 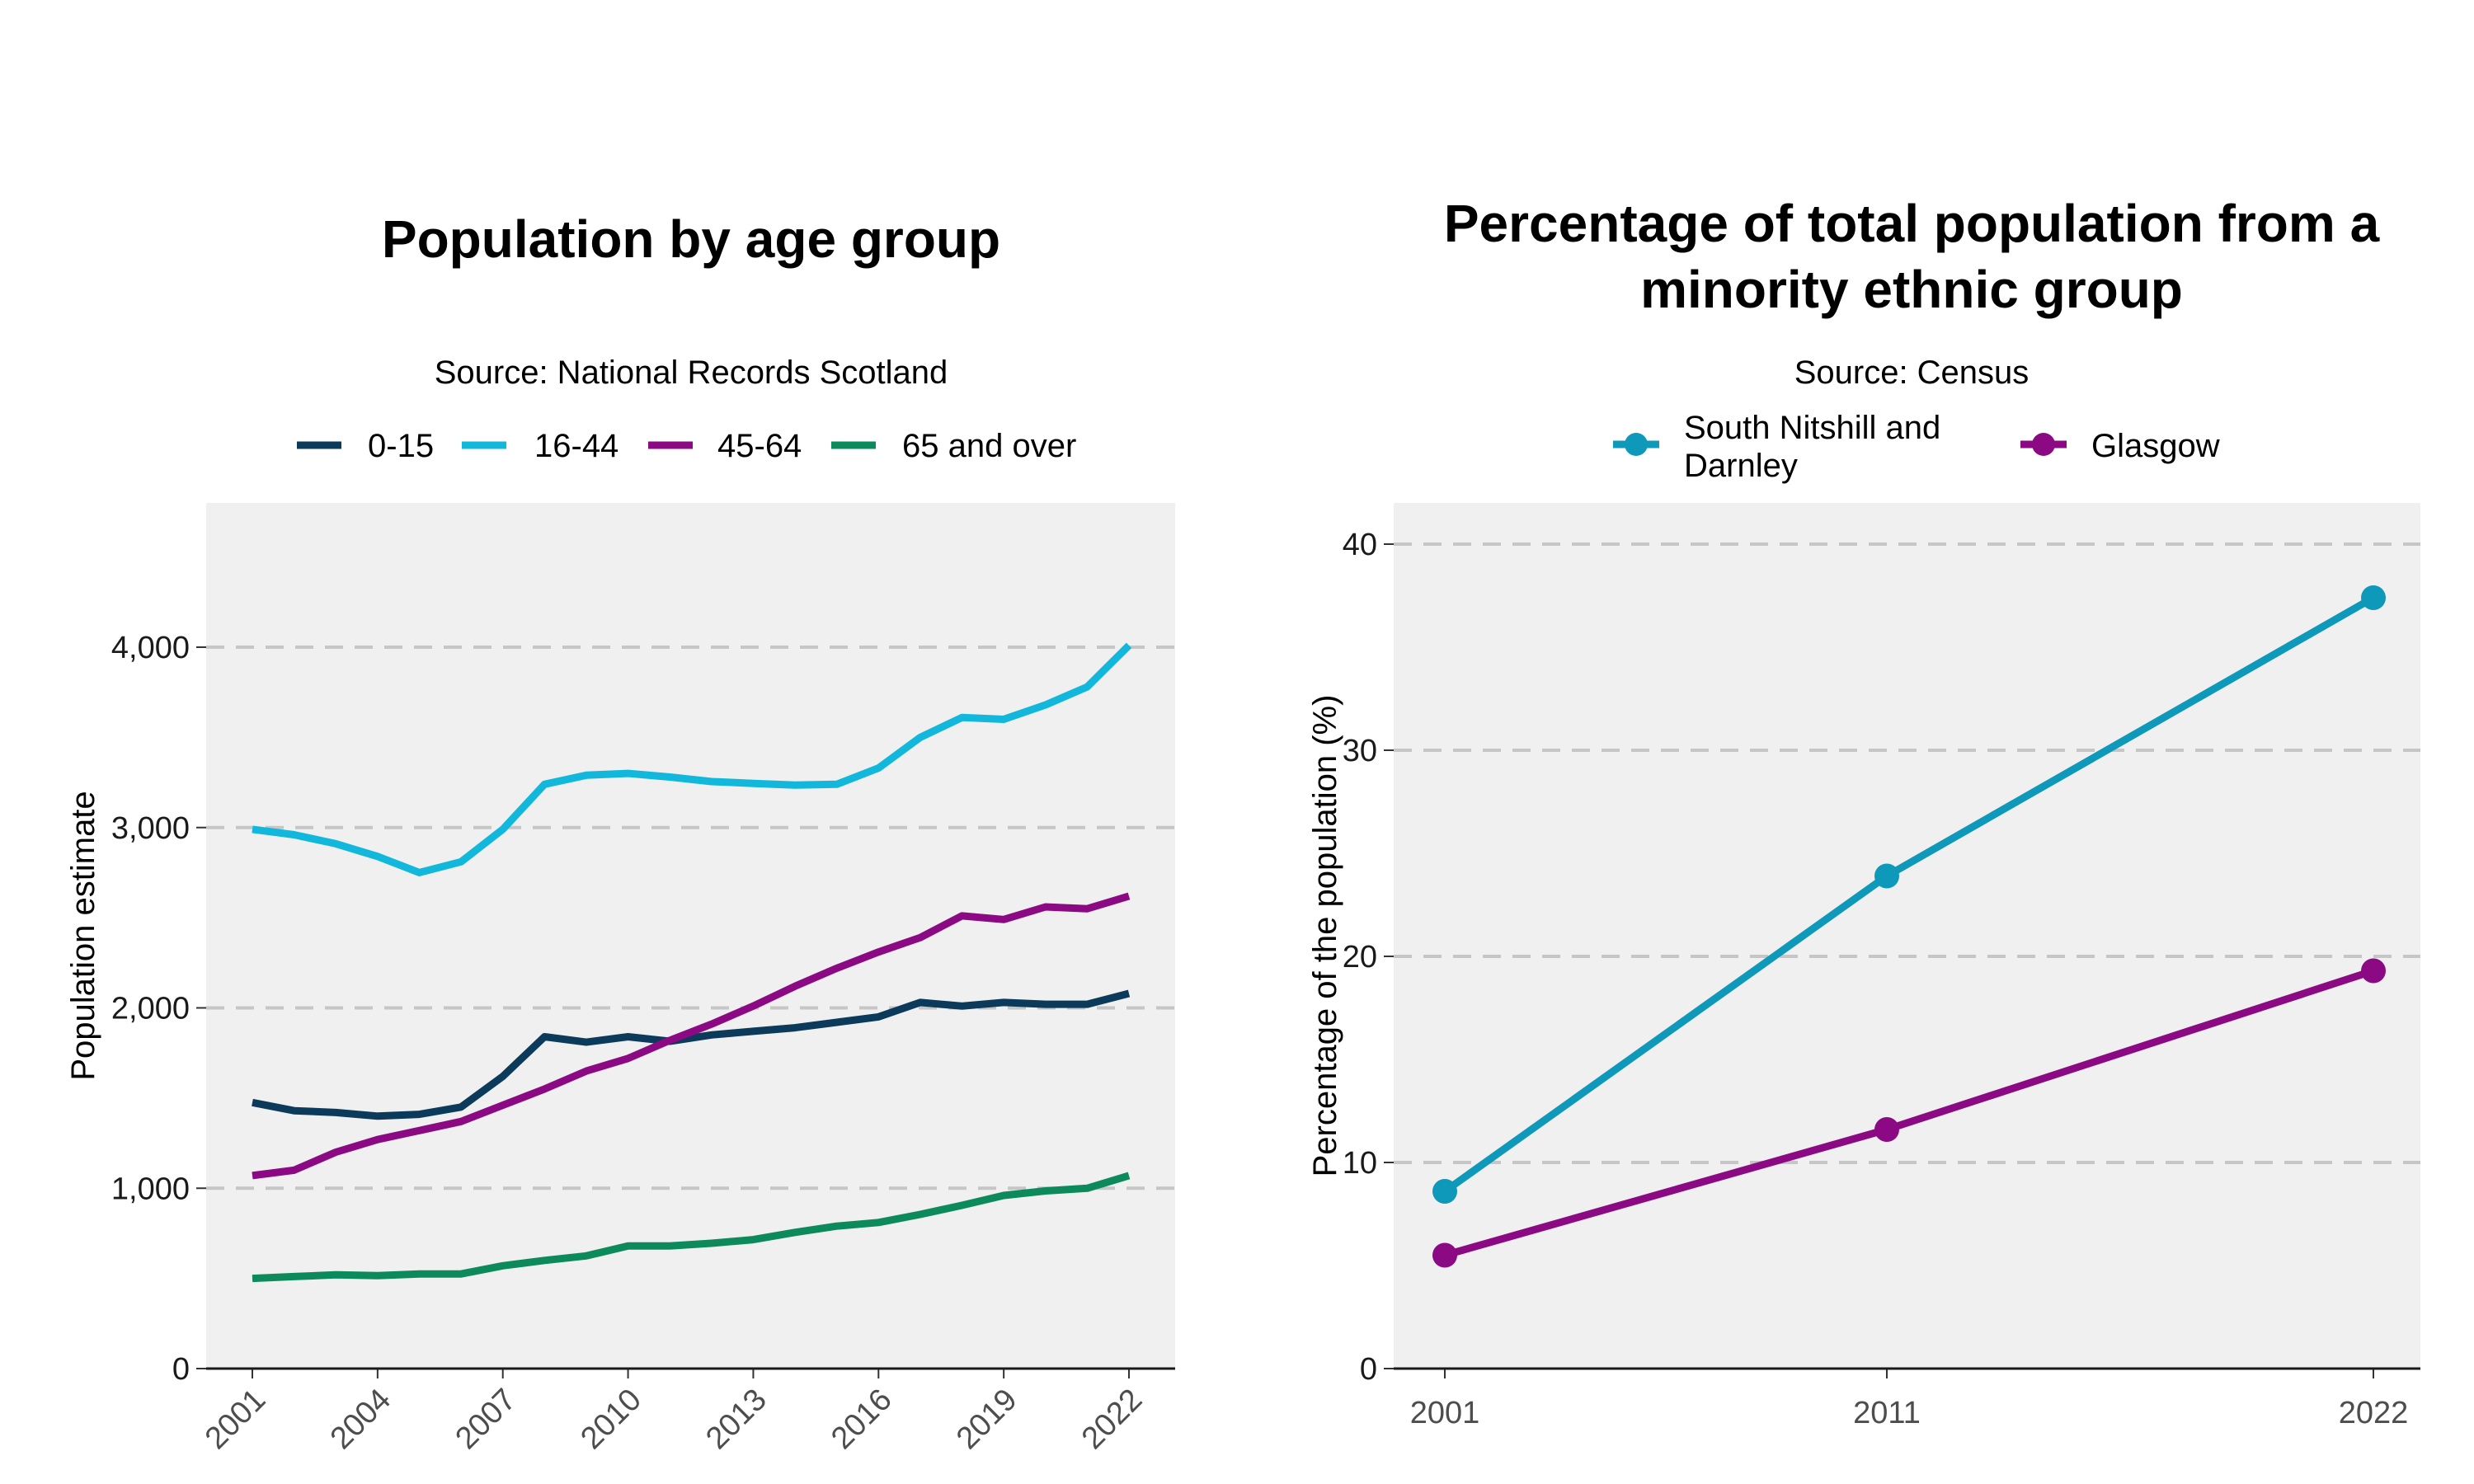 What do you see at coordinates (1912, 223) in the screenshot?
I see `chart2-title-line-1: Percentage of total population from a` at bounding box center [1912, 223].